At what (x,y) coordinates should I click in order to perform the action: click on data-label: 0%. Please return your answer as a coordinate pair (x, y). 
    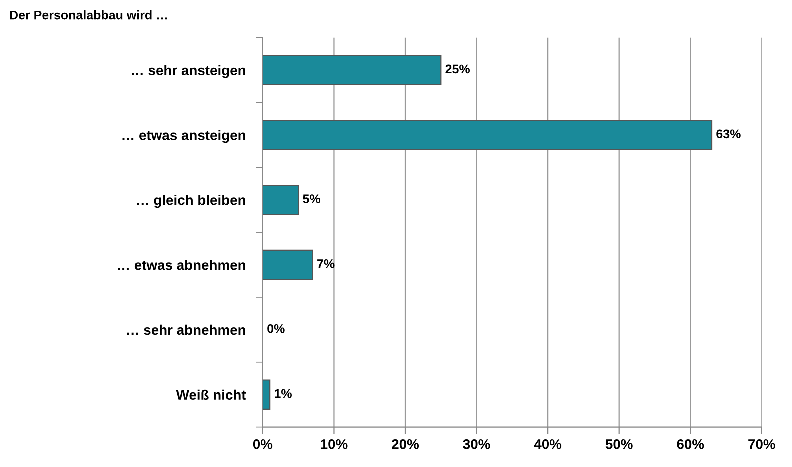
    Looking at the image, I should click on (276, 329).